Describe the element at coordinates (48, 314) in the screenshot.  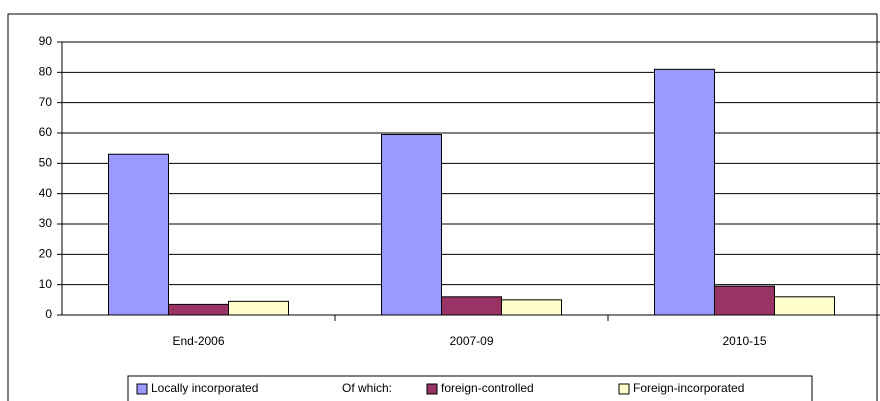
I see `y-tick-label: 0` at that location.